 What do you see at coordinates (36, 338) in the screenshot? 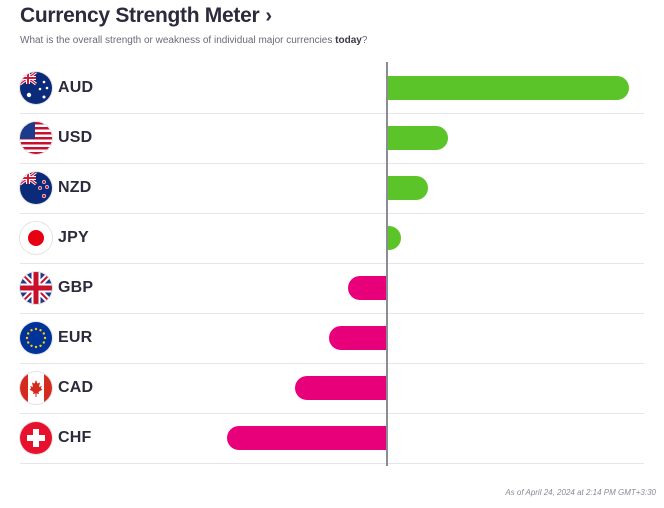
I see `eu-flag-icon` at bounding box center [36, 338].